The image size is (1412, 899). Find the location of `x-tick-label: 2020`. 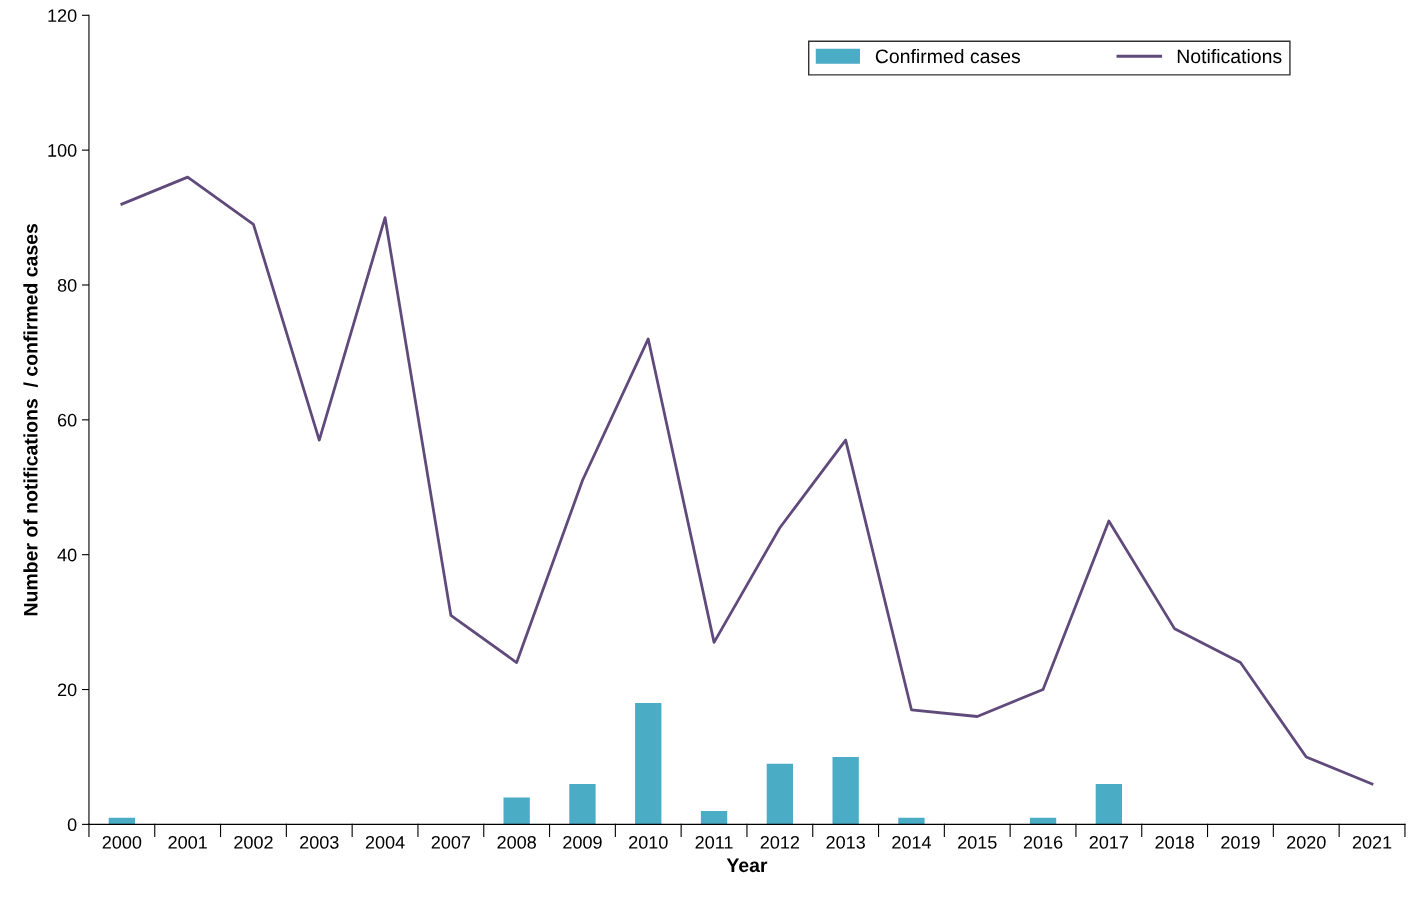

x-tick-label: 2020 is located at coordinates (1306, 842).